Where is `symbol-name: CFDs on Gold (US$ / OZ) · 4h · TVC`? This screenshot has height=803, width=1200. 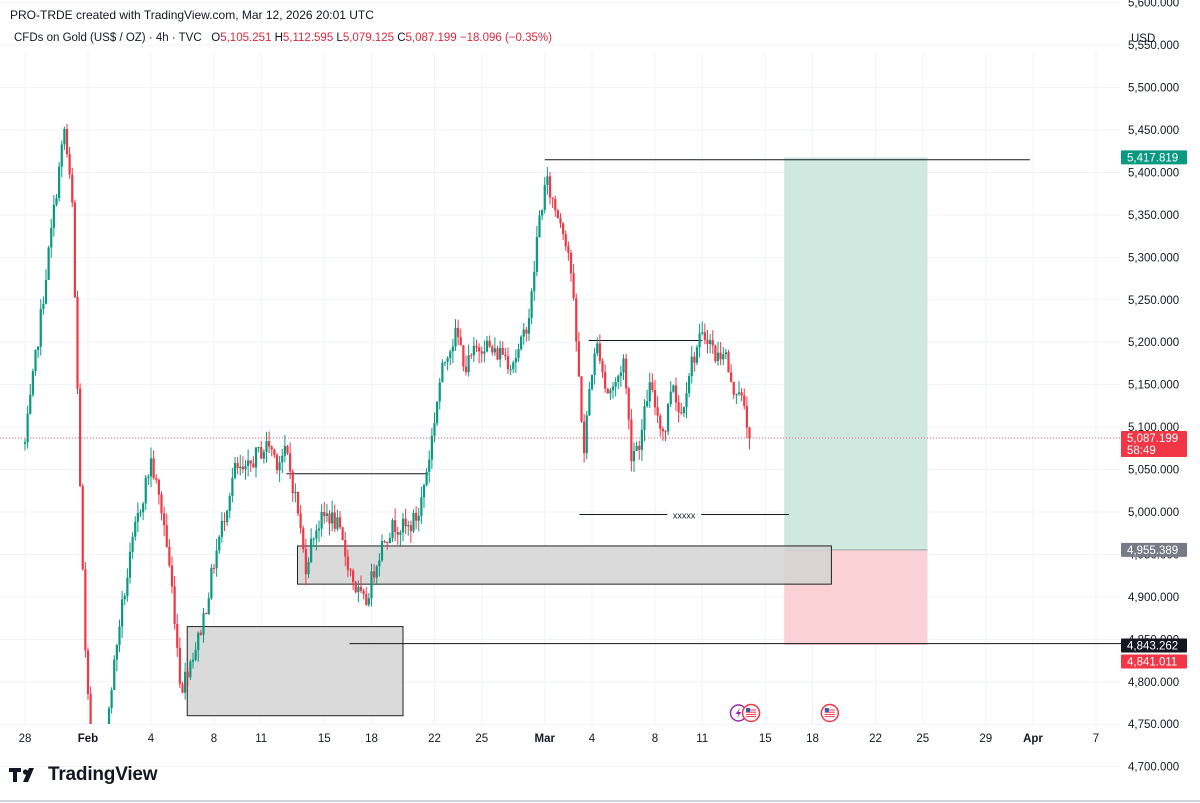 symbol-name: CFDs on Gold (US$ / OZ) · 4h · TVC is located at coordinates (108, 38).